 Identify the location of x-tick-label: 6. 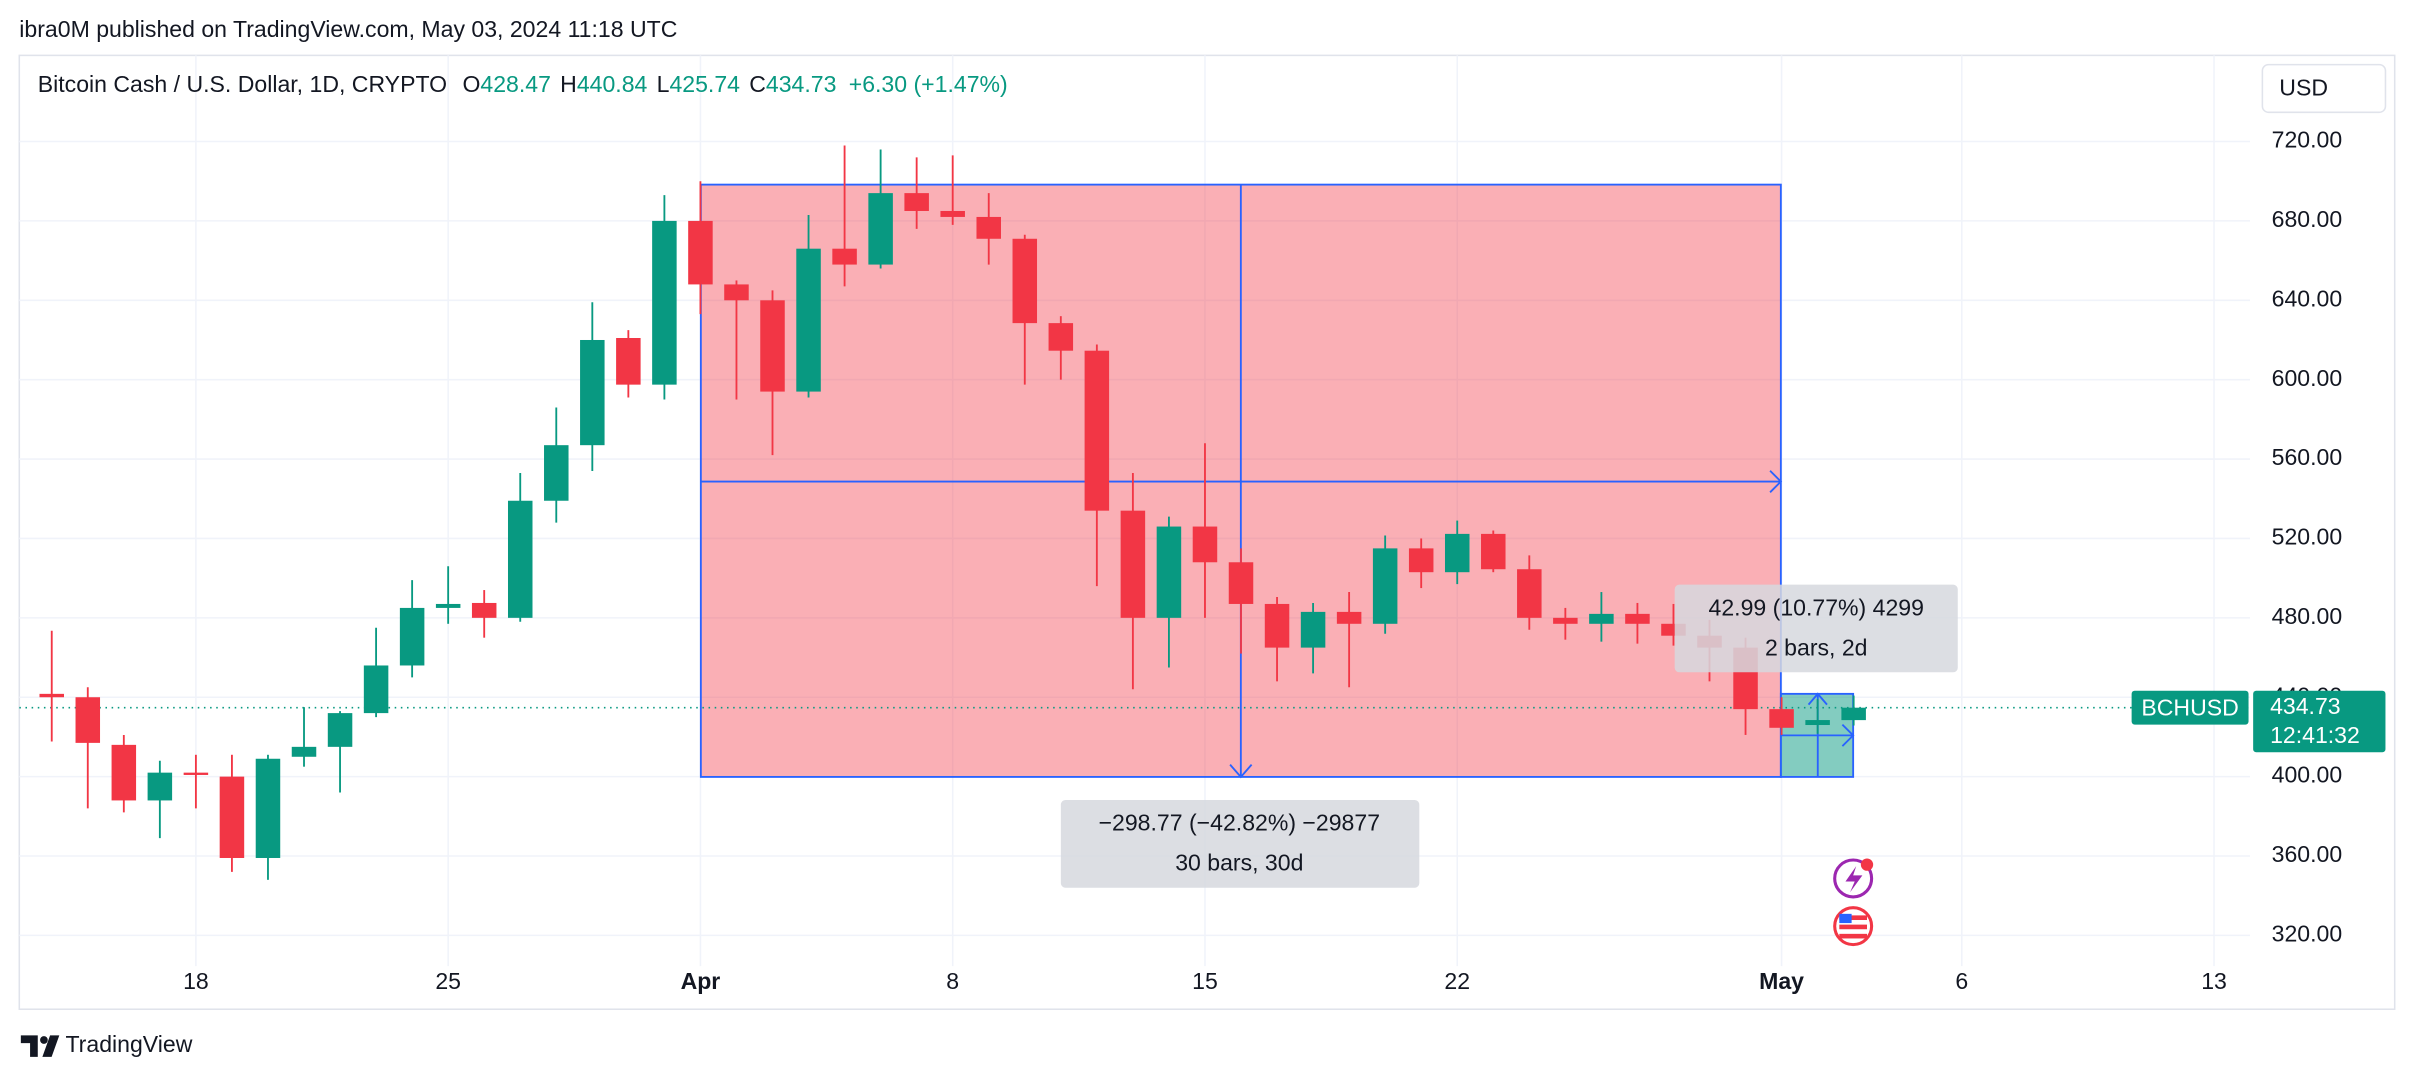
(1961, 981).